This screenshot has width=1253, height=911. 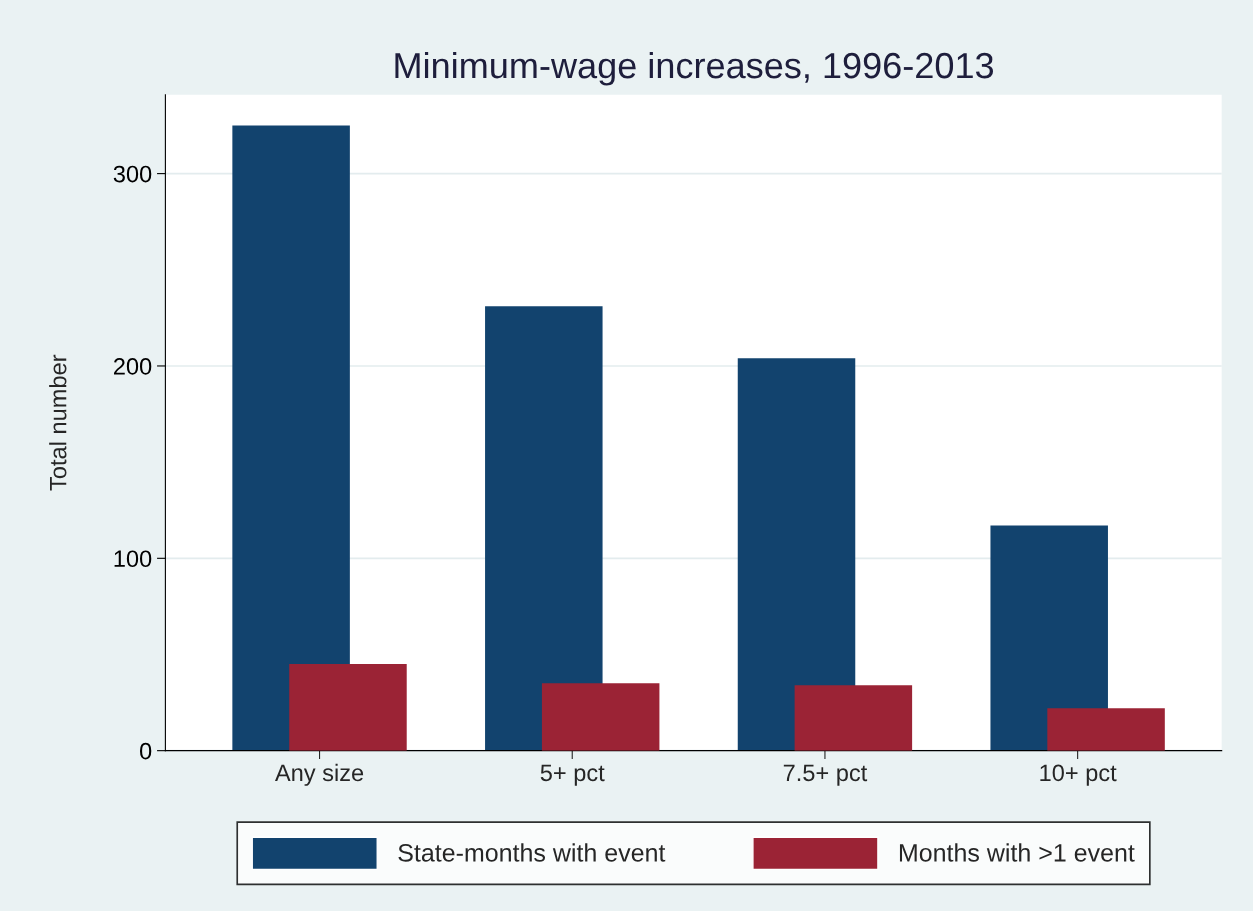 I want to click on legend-label: State-months with event, so click(x=532, y=852).